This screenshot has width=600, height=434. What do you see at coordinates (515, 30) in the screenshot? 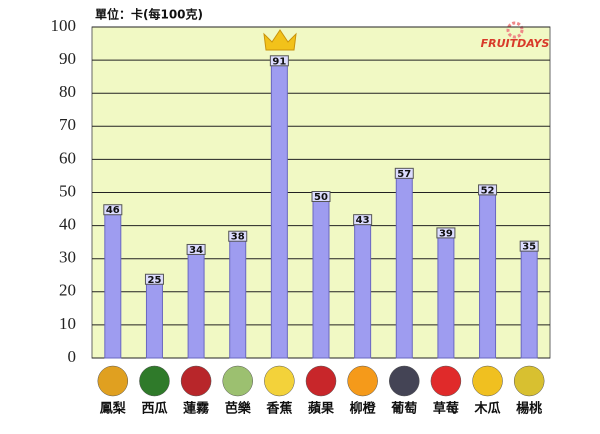
I see `logo-ring` at bounding box center [515, 30].